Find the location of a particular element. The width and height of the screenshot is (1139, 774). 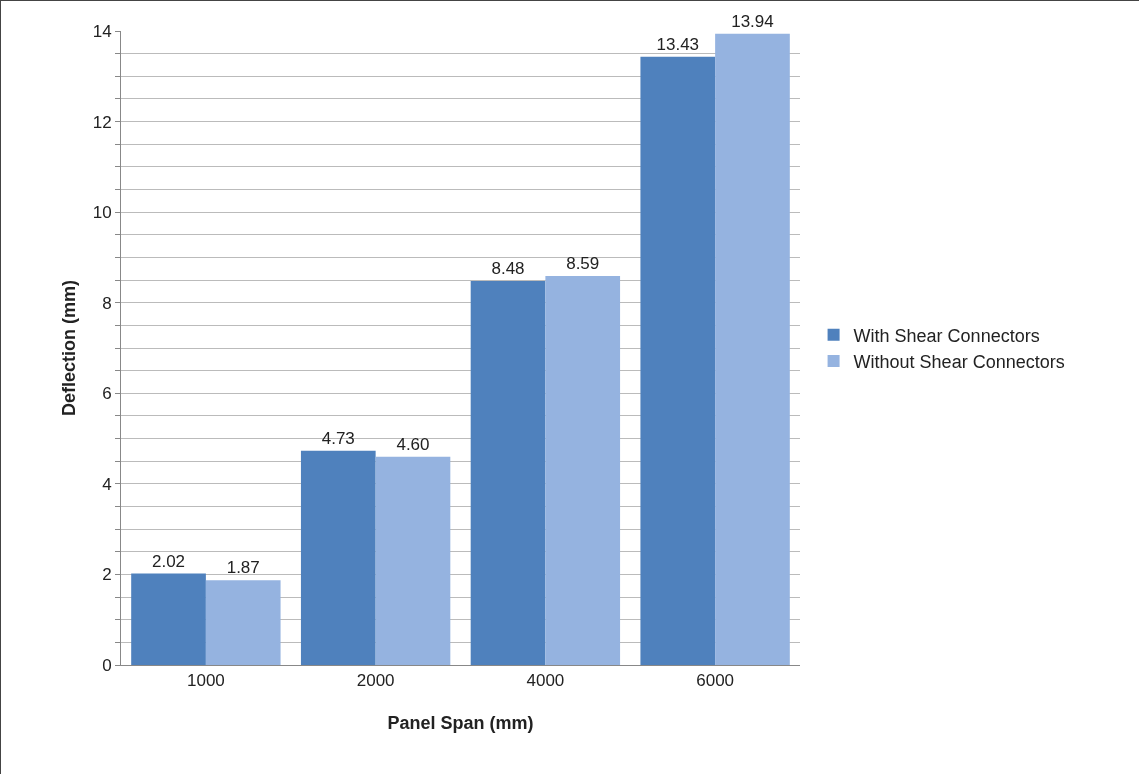

y-tick-label: 2 is located at coordinates (107, 575).